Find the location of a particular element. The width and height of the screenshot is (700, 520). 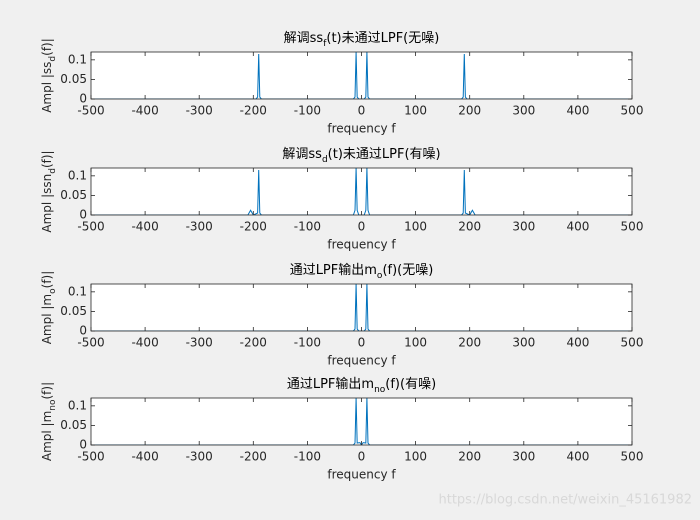

chart-title: 解调ssf(t)未通过LPF(无噪) is located at coordinates (362, 40).